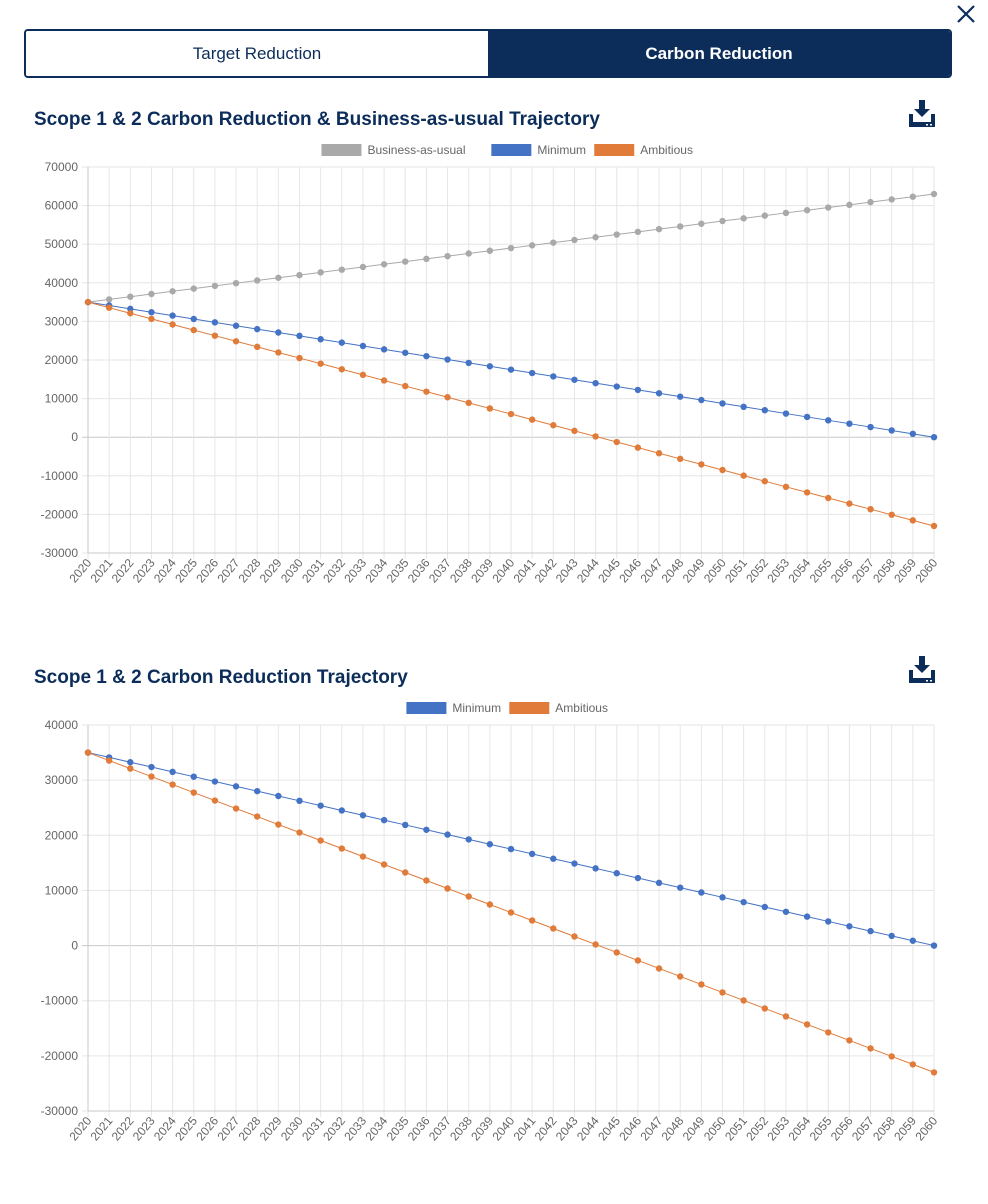 The height and width of the screenshot is (1204, 988). What do you see at coordinates (60, 1001) in the screenshot?
I see `y-tick-label: -10000` at bounding box center [60, 1001].